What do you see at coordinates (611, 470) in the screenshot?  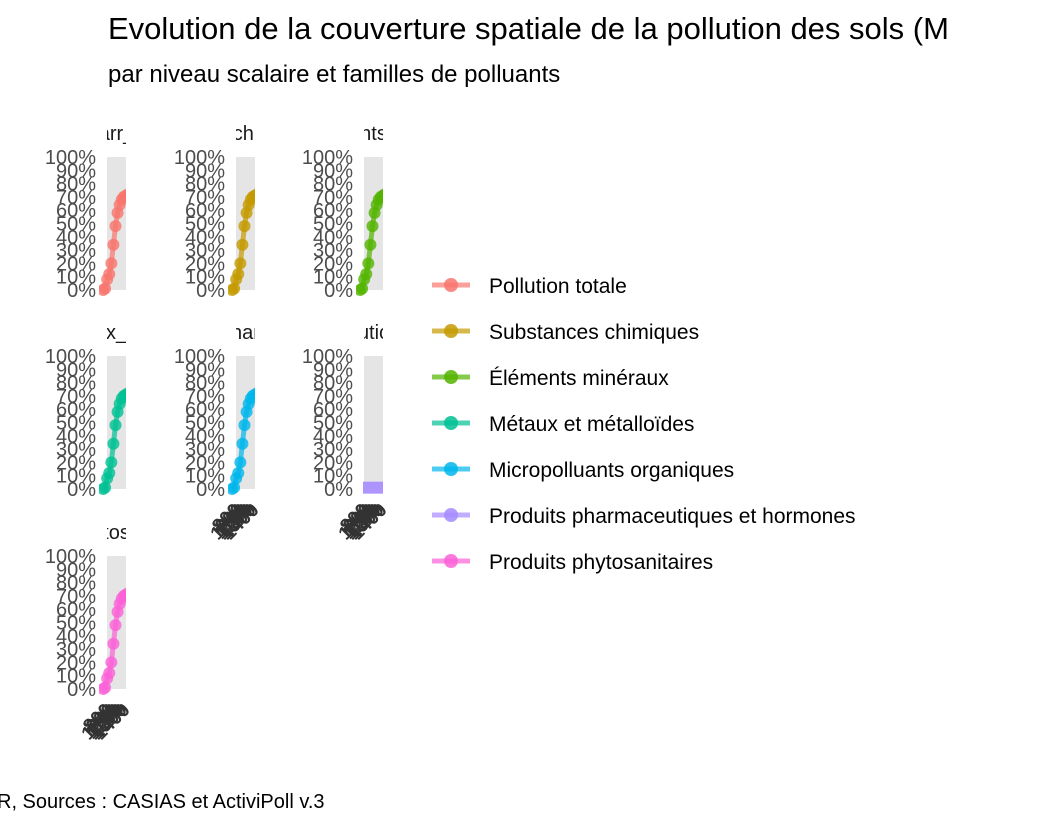 I see `legend-label: Micropolluants organiques` at bounding box center [611, 470].